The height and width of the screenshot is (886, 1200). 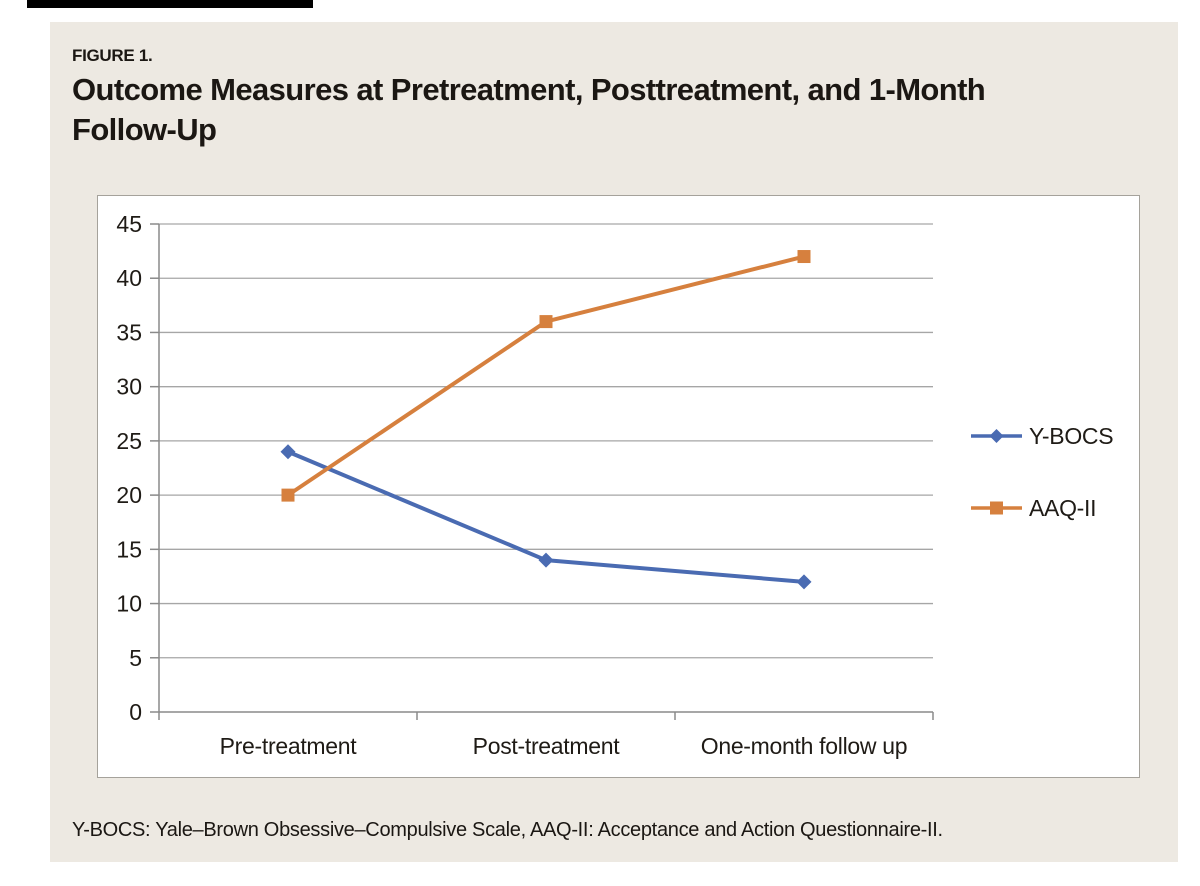 What do you see at coordinates (129, 387) in the screenshot?
I see `y-tick-label: 30` at bounding box center [129, 387].